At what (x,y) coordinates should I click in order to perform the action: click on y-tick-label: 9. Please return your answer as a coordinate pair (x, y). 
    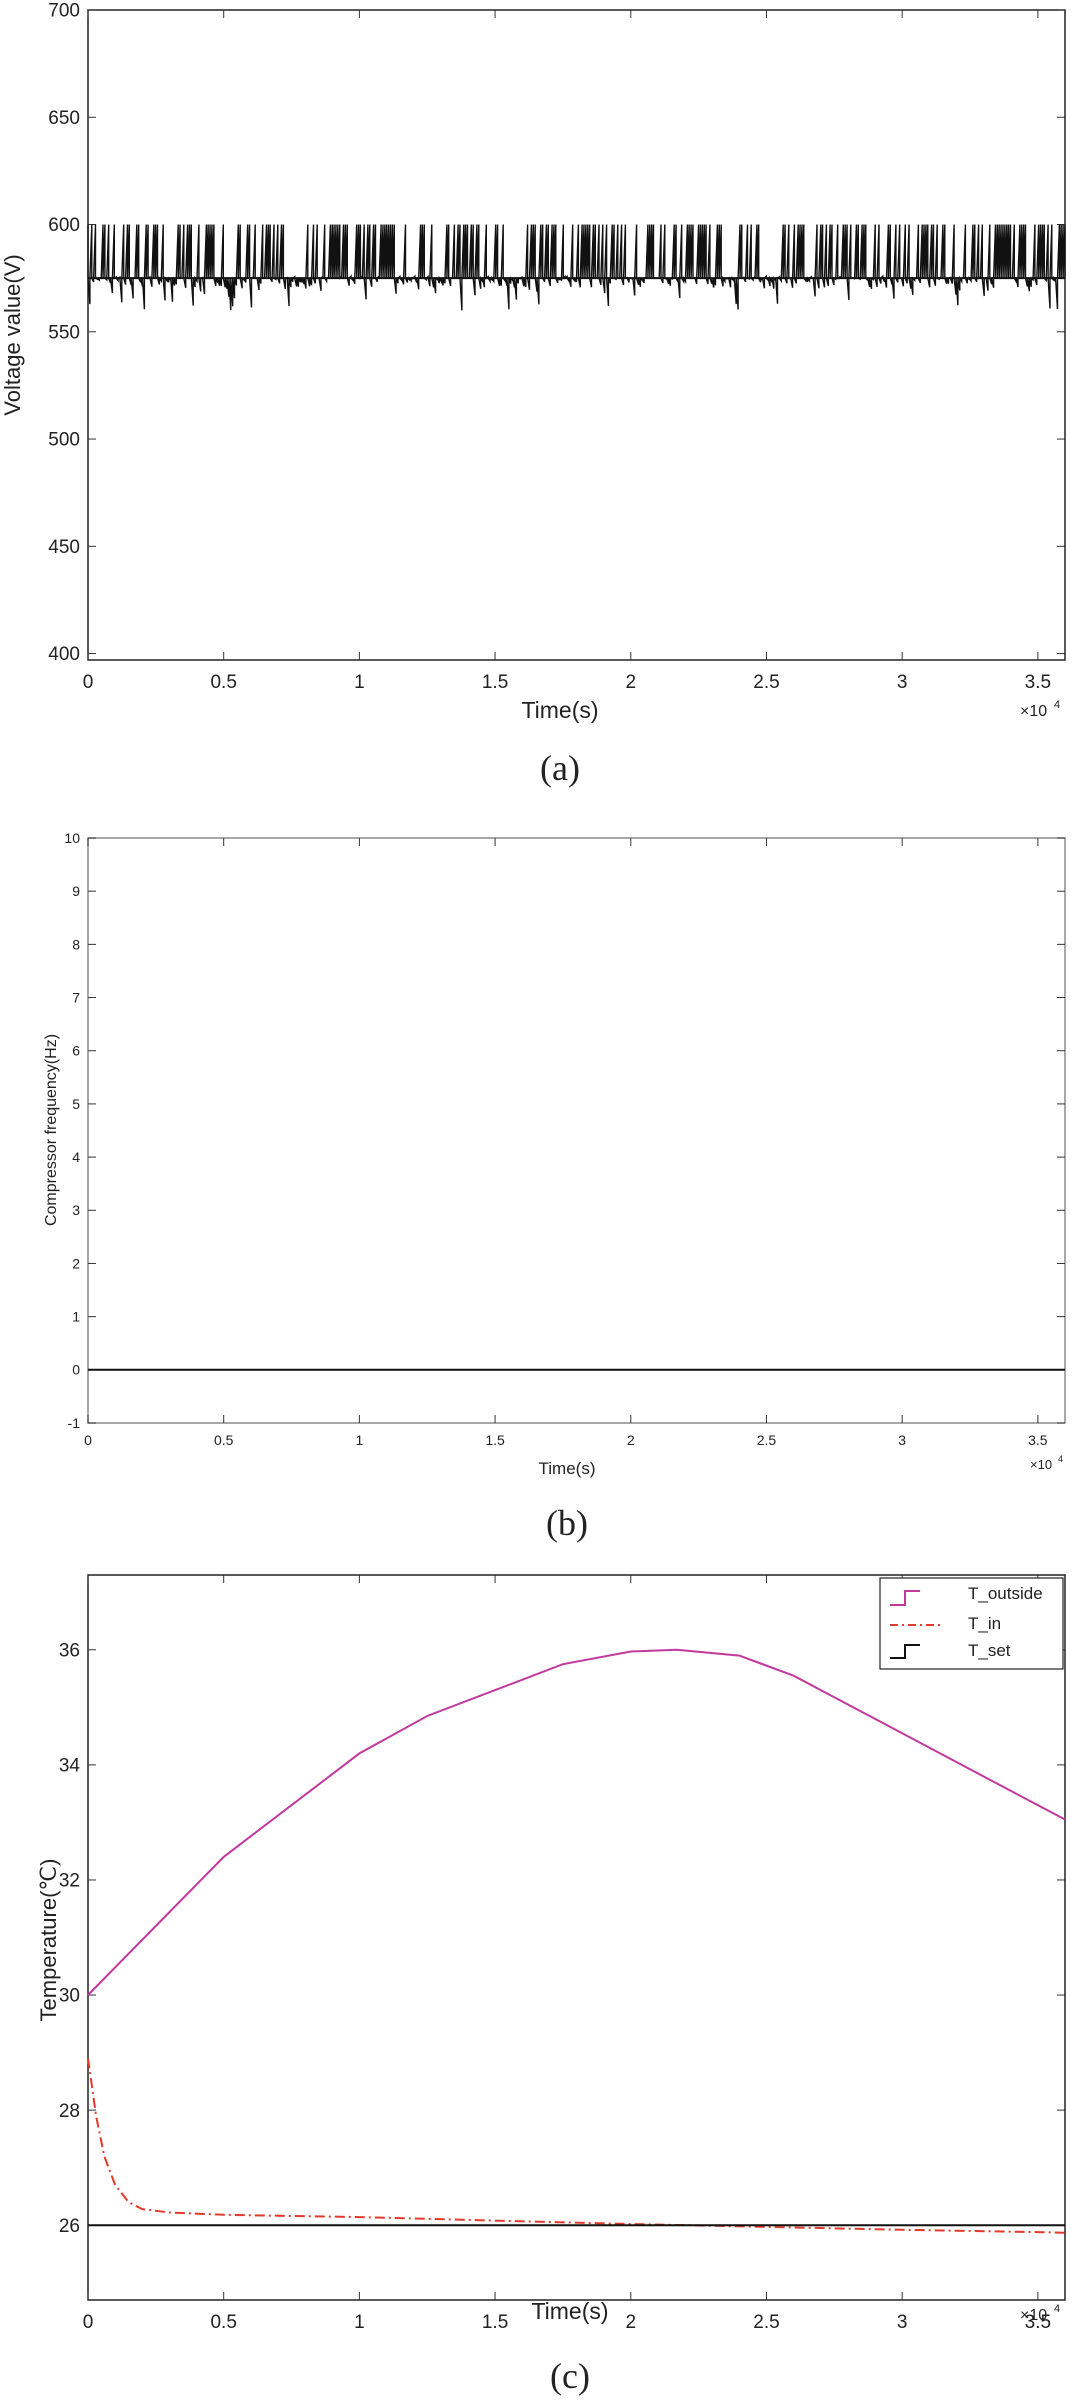
    Looking at the image, I should click on (76, 891).